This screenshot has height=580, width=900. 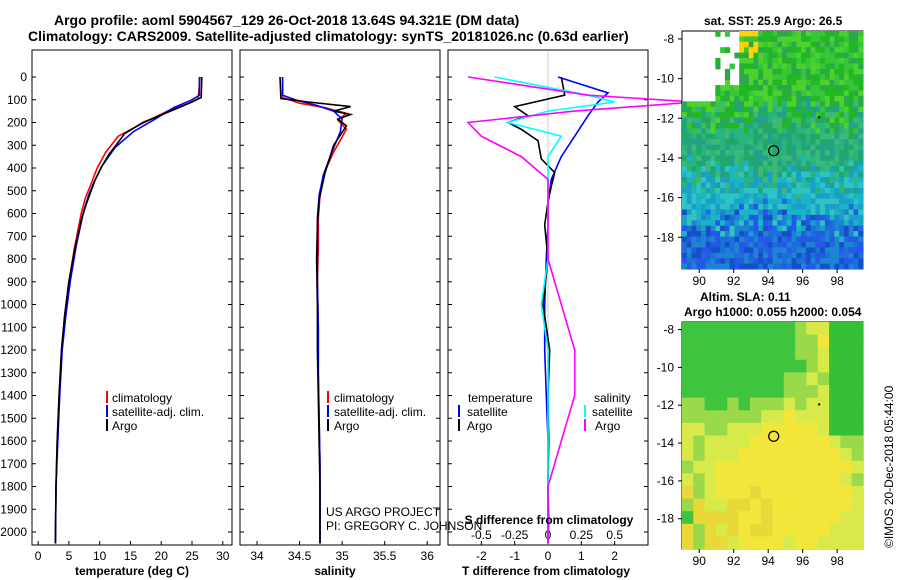 I want to click on legend-label-argo: Argo, so click(x=125, y=426).